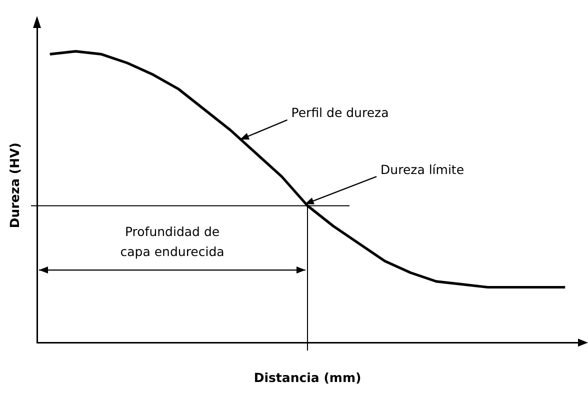  Describe the element at coordinates (340, 113) in the screenshot. I see `annotation: Perfil de dureza` at that location.